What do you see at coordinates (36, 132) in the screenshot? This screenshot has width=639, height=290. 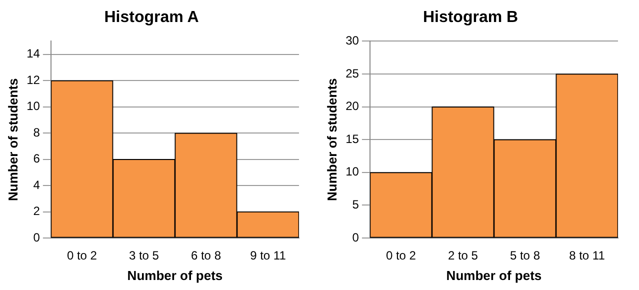 I see `y-tick-label: 8` at bounding box center [36, 132].